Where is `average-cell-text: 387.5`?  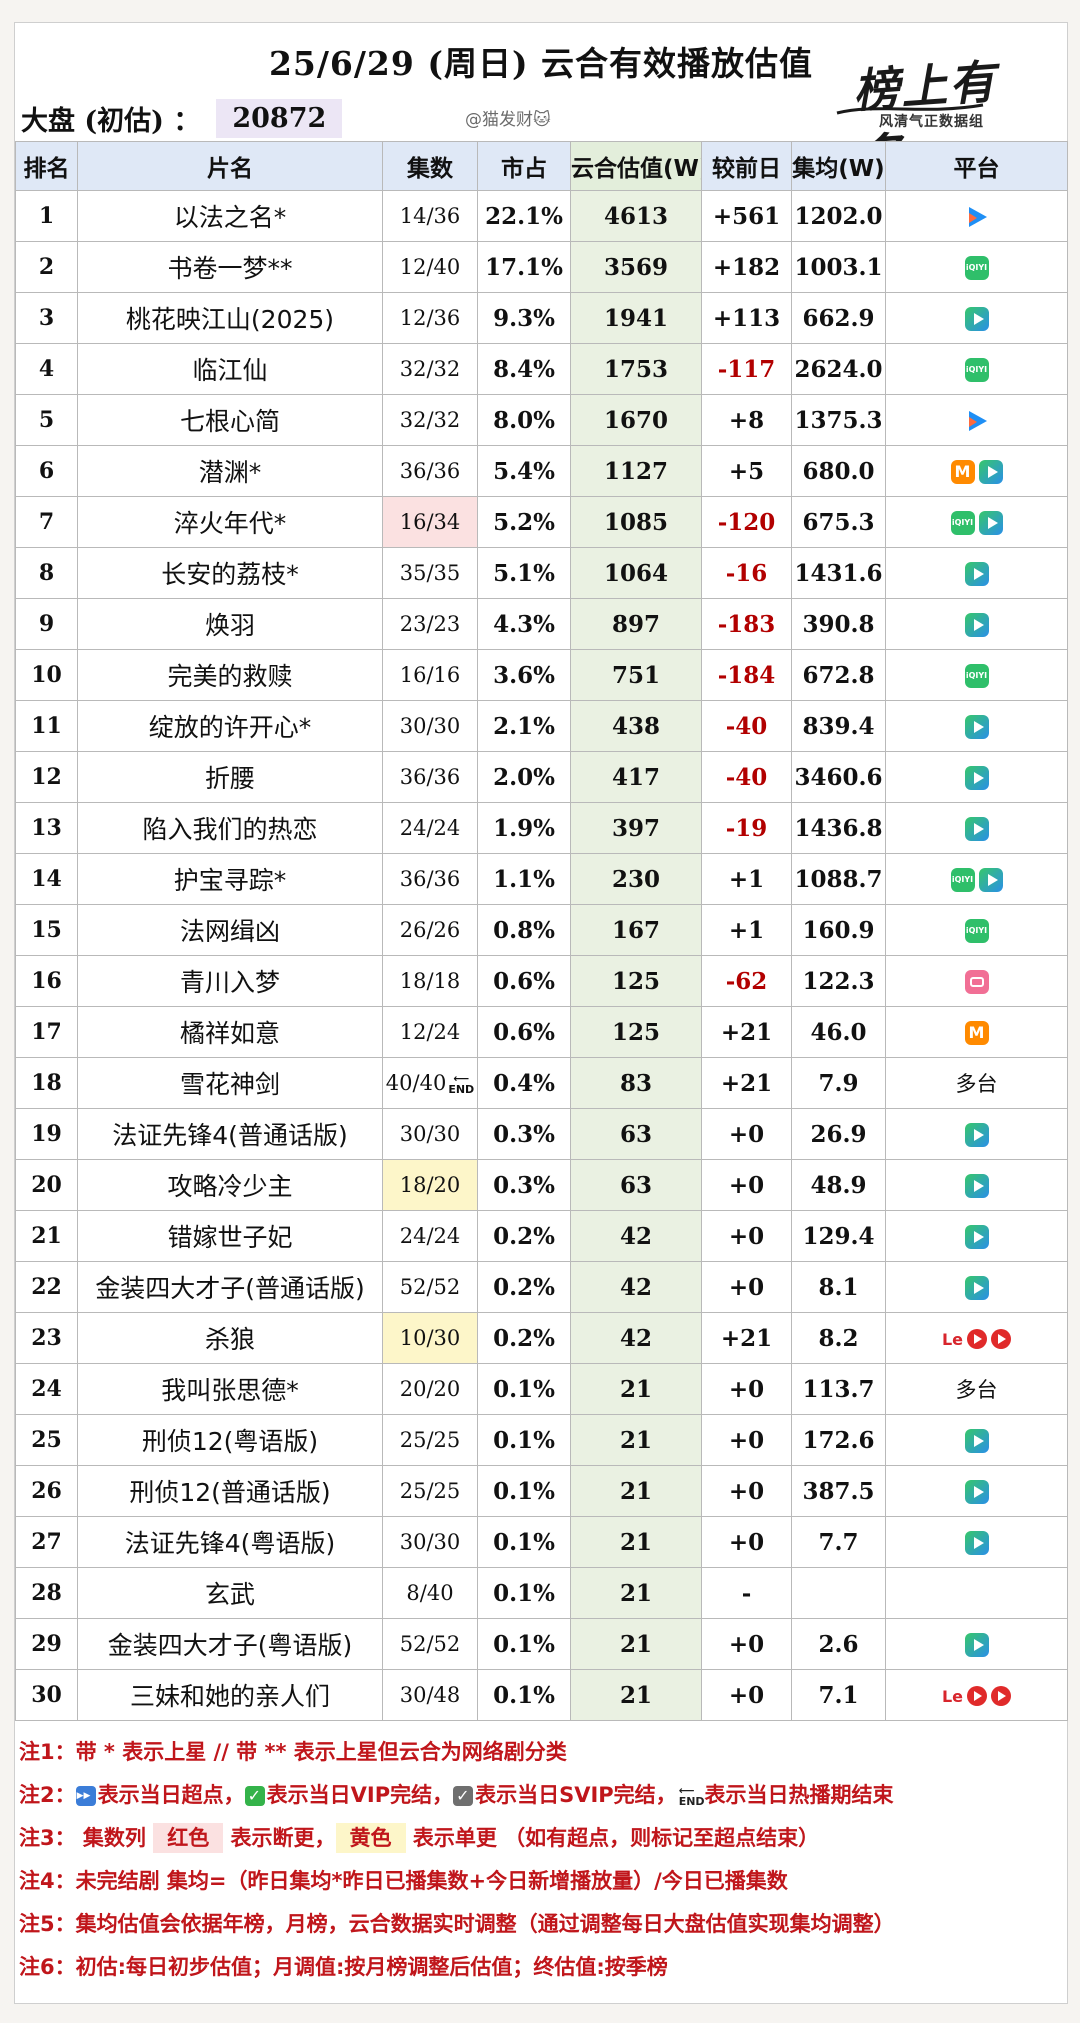 average-cell-text: 387.5 is located at coordinates (838, 1491).